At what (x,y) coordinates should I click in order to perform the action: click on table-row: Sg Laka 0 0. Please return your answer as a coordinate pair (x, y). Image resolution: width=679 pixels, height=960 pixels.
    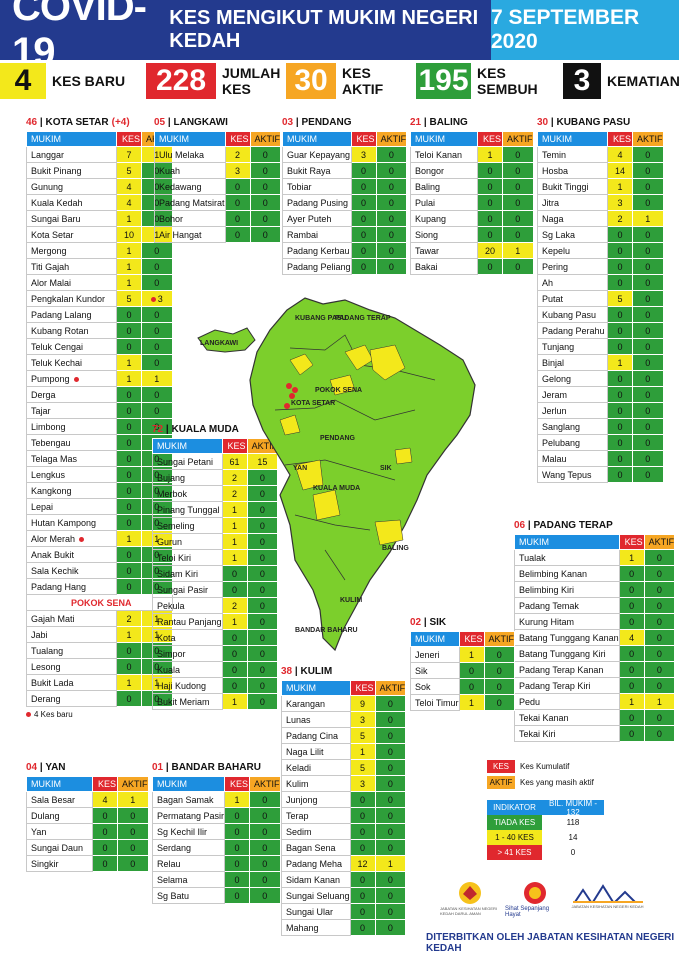
    Looking at the image, I should click on (600, 234).